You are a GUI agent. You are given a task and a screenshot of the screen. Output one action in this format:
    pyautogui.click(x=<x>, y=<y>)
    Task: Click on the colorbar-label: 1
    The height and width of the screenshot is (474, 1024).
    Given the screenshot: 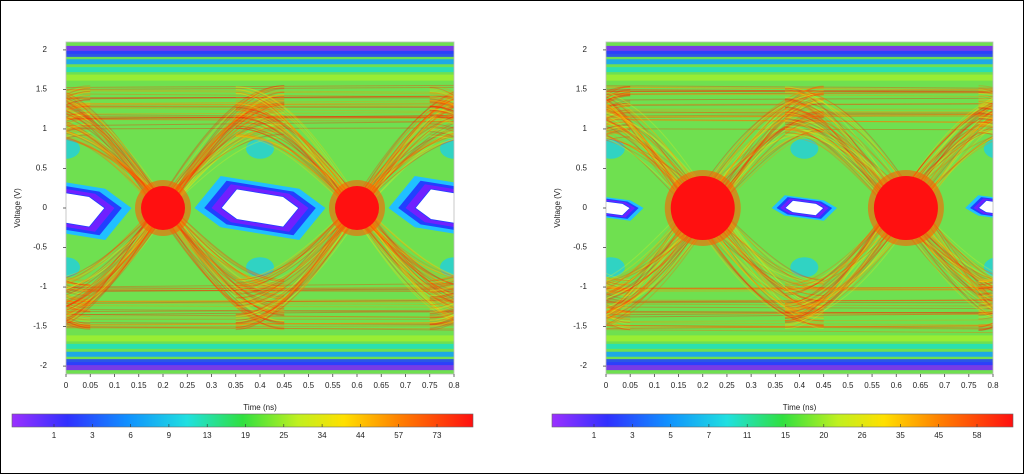 What is the action you would take?
    pyautogui.click(x=594, y=435)
    